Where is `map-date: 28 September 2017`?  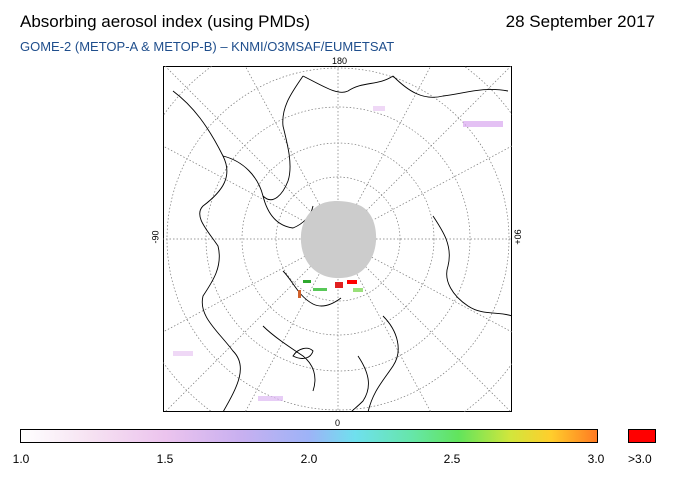 map-date: 28 September 2017 is located at coordinates (580, 21).